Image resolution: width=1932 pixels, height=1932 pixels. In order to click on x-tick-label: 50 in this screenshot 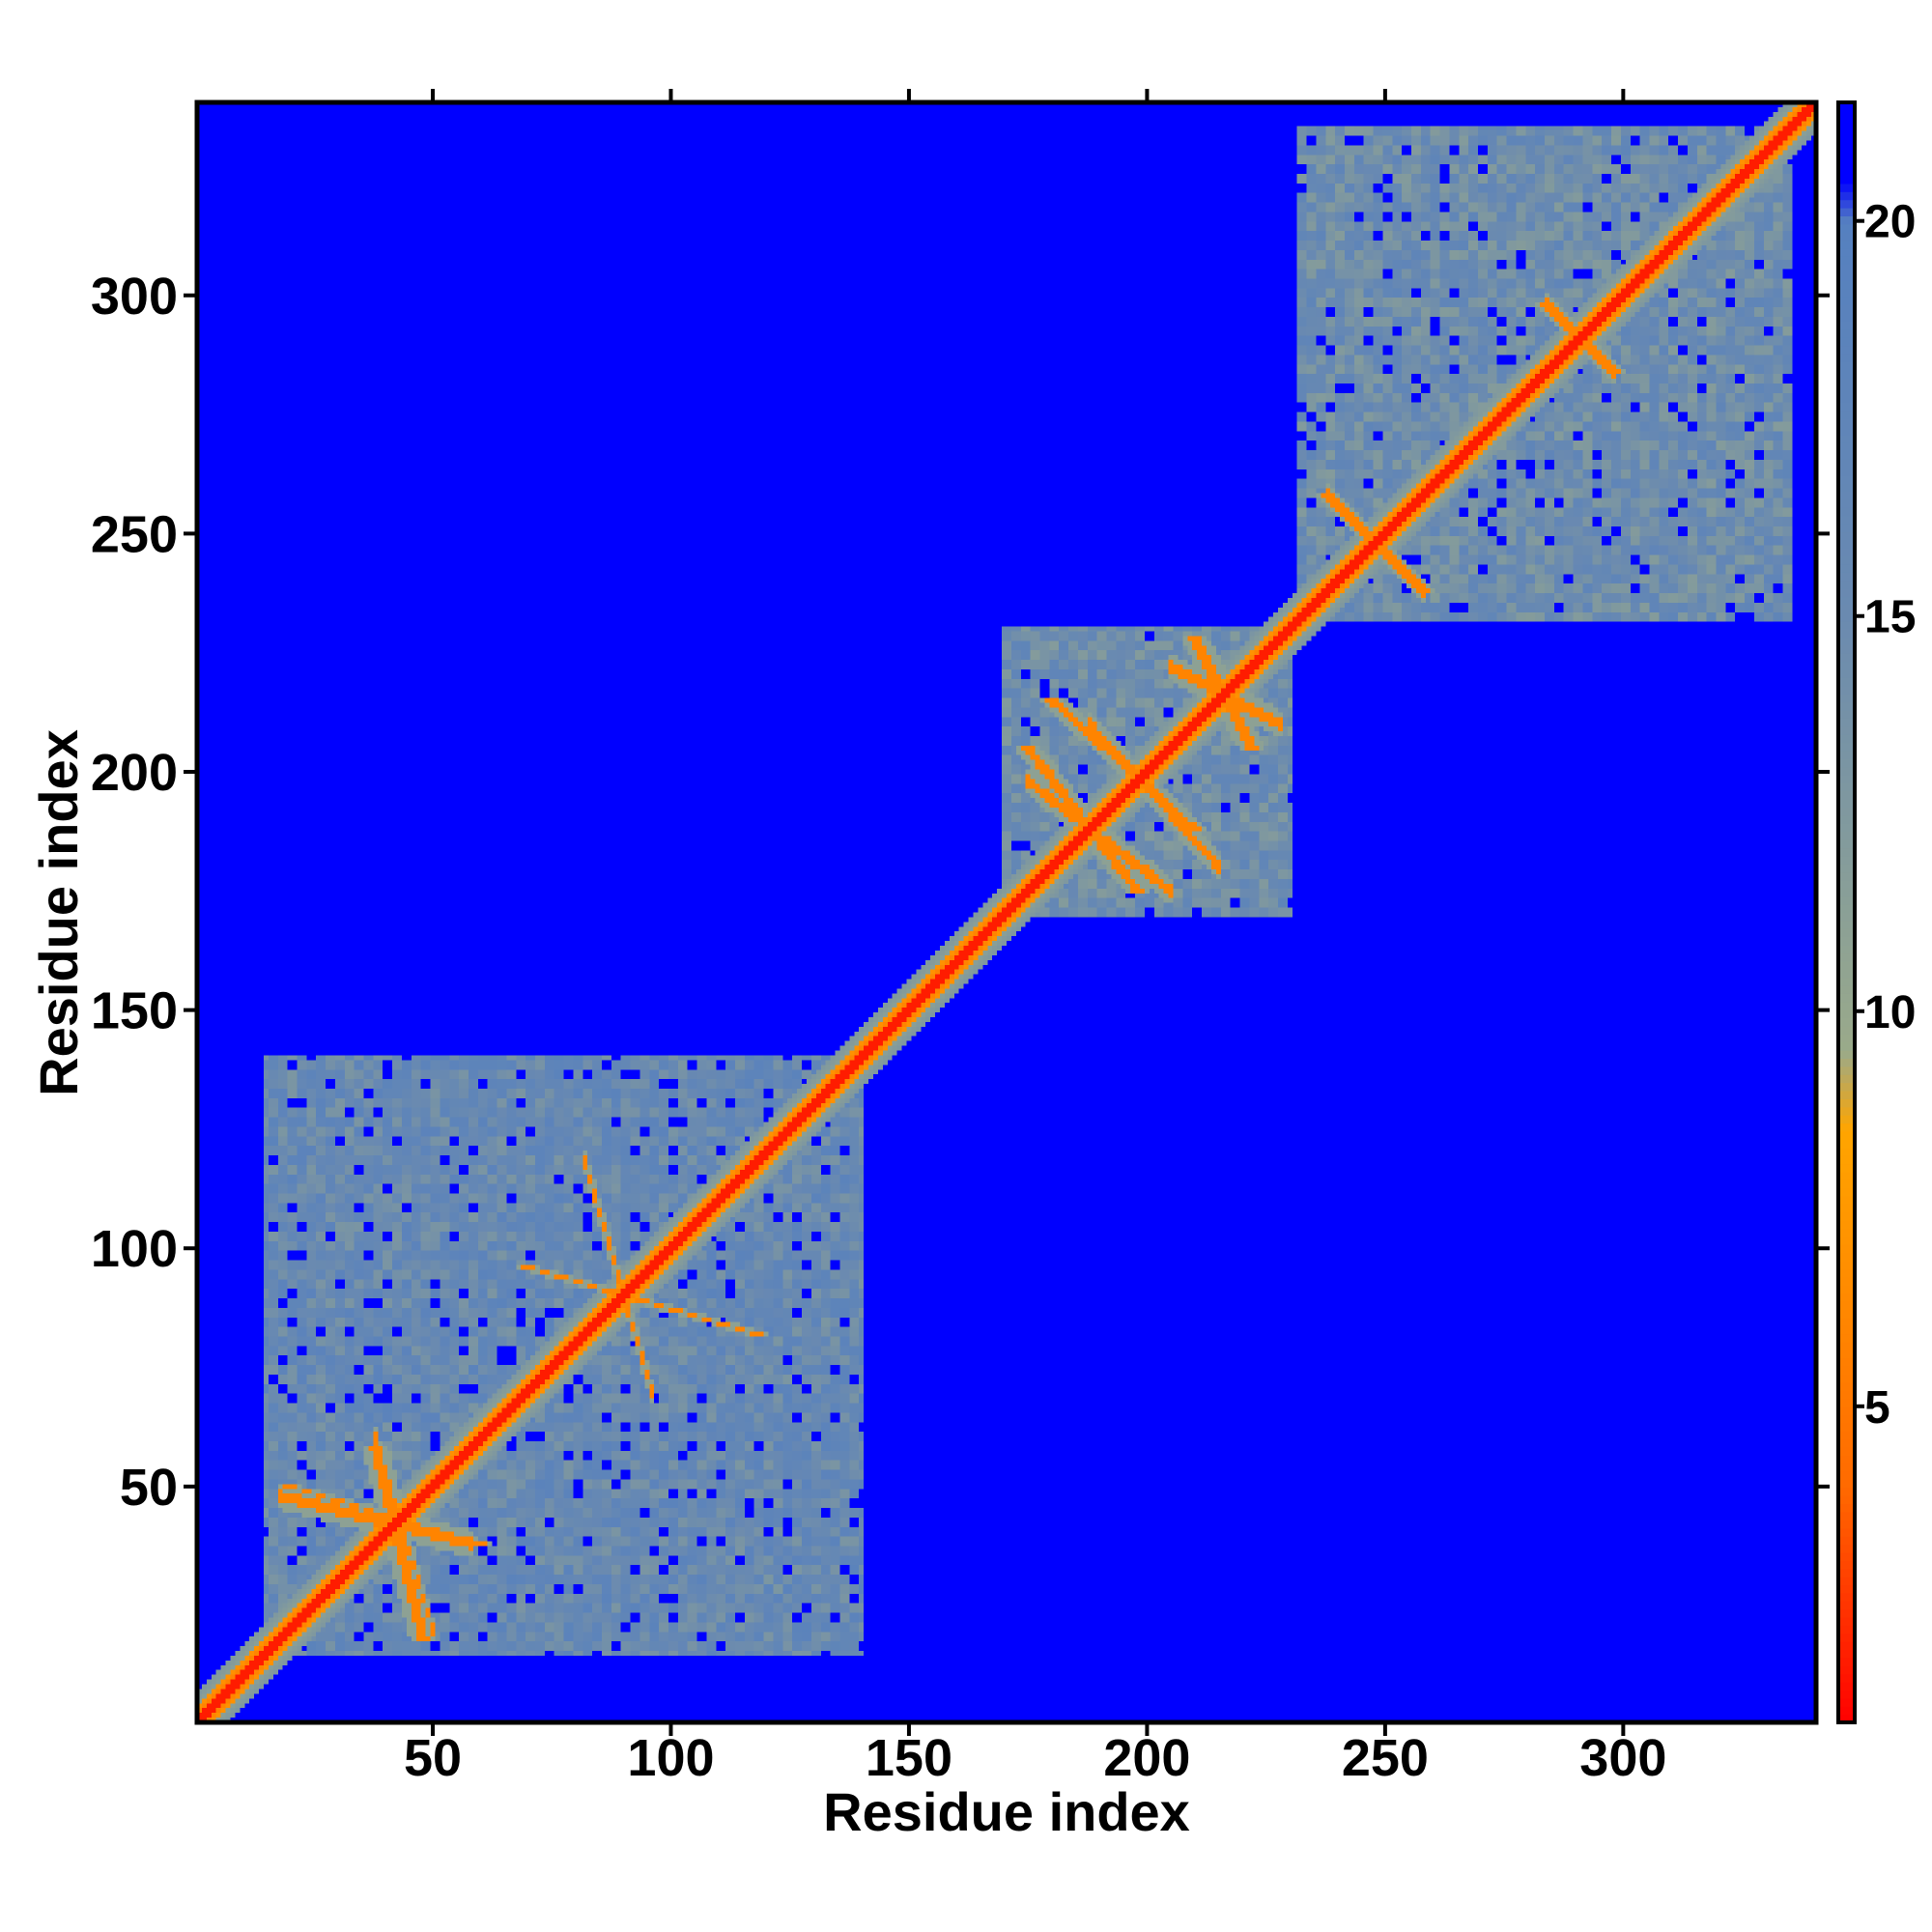, I will do `click(433, 1758)`.